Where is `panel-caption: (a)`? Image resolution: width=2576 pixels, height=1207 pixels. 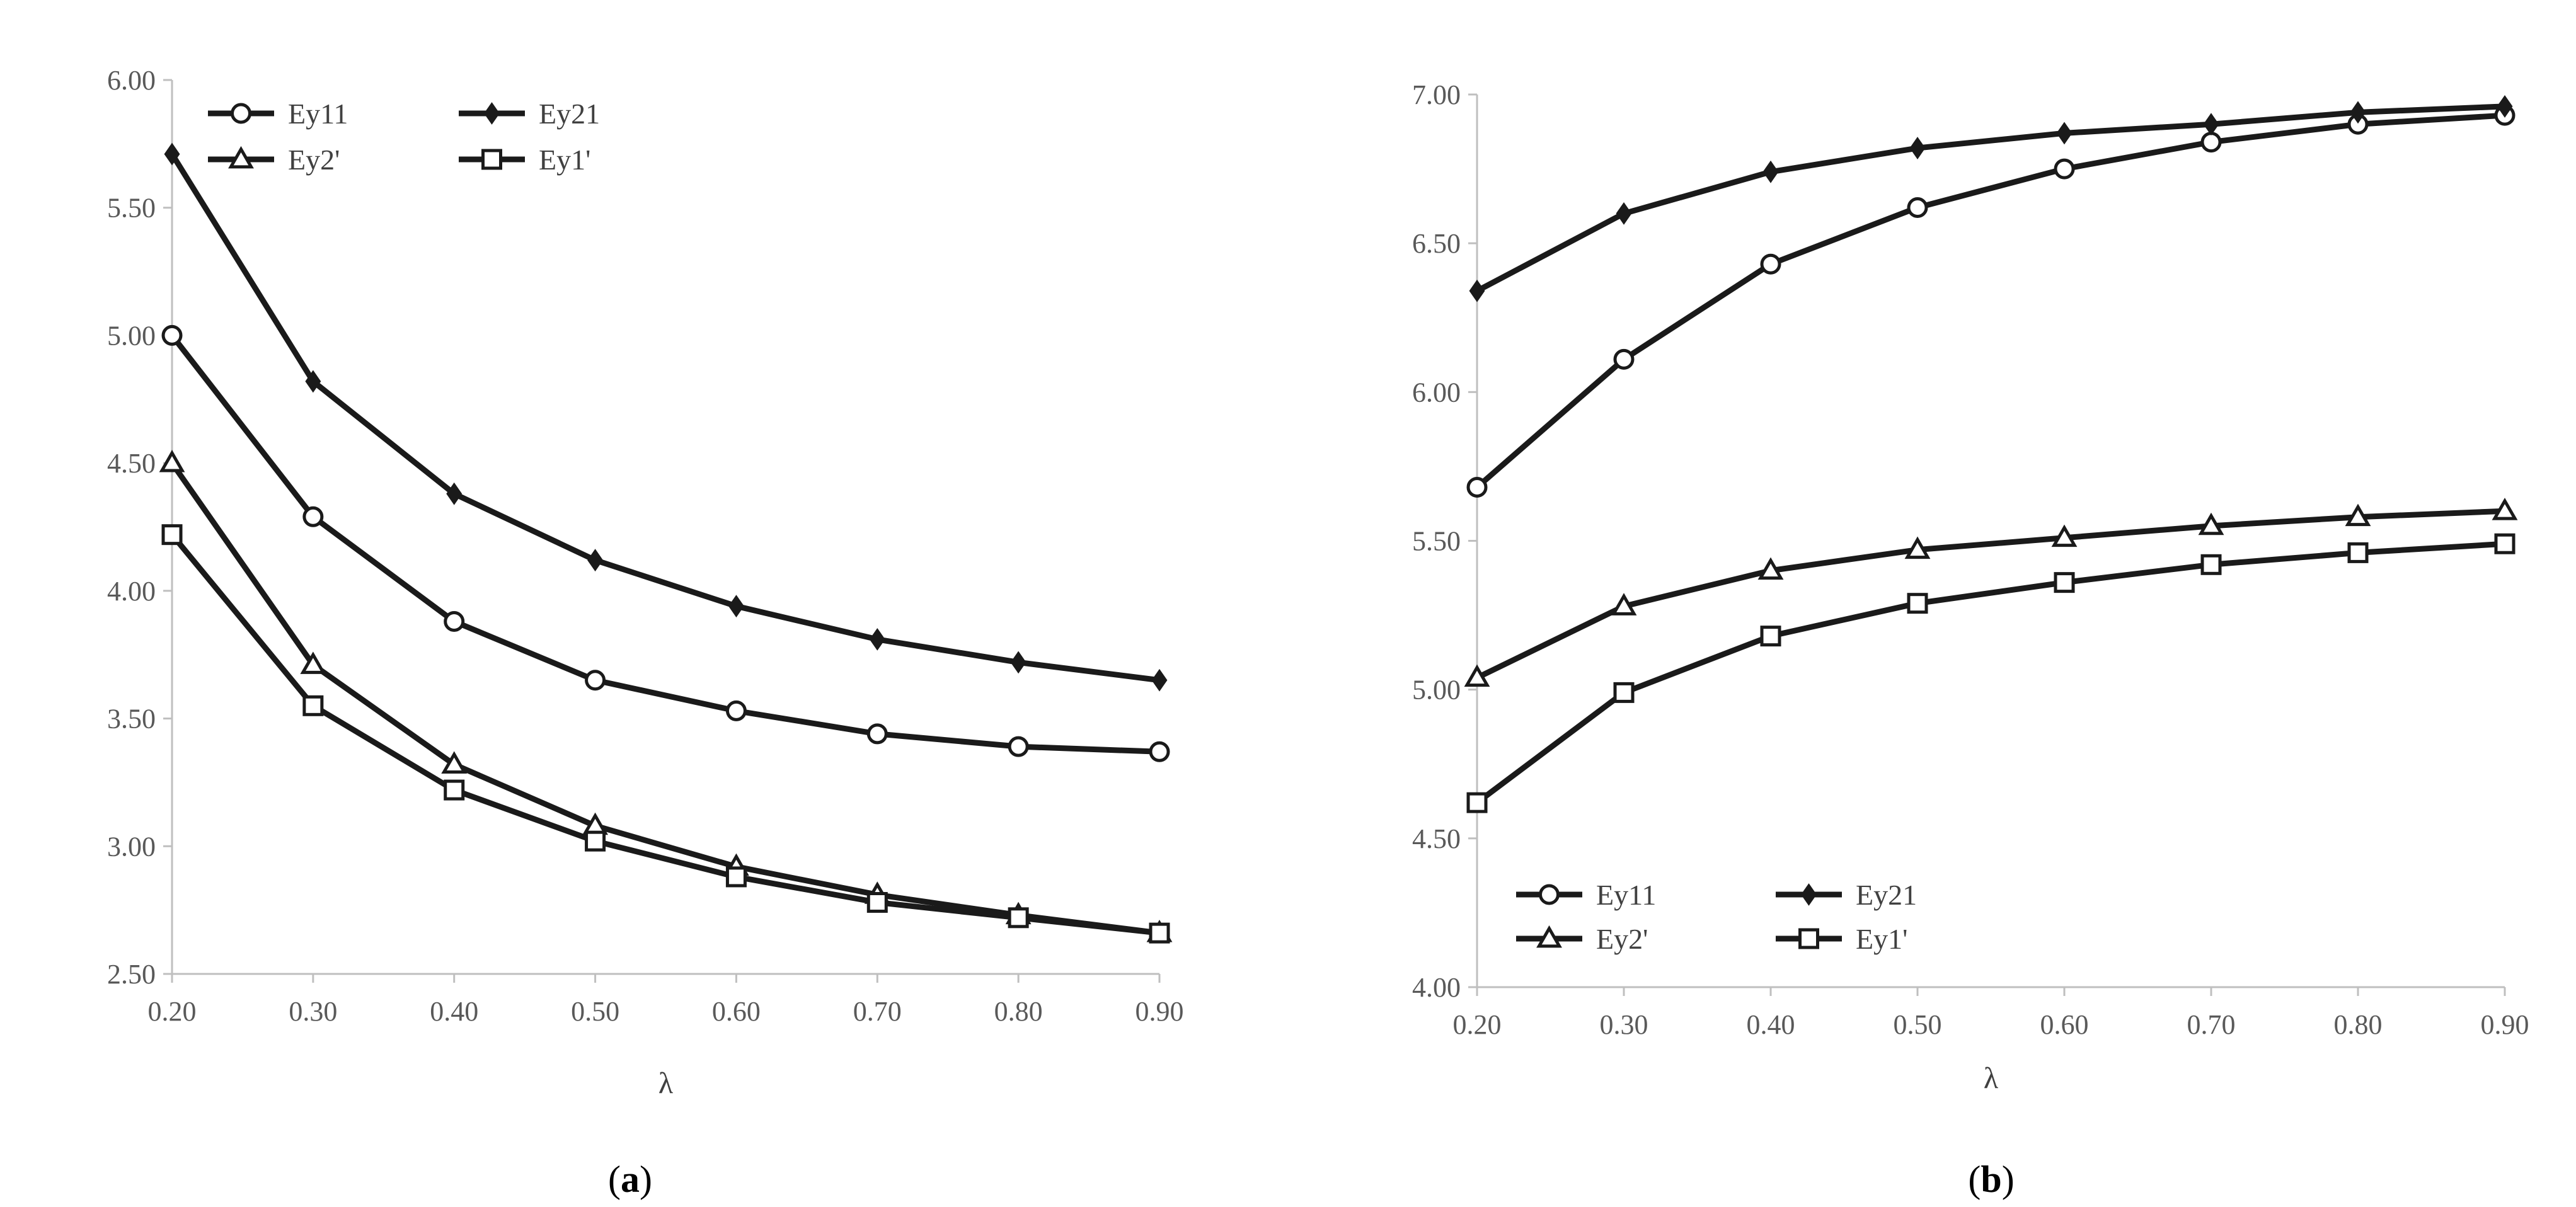 panel-caption: (a) is located at coordinates (630, 1179).